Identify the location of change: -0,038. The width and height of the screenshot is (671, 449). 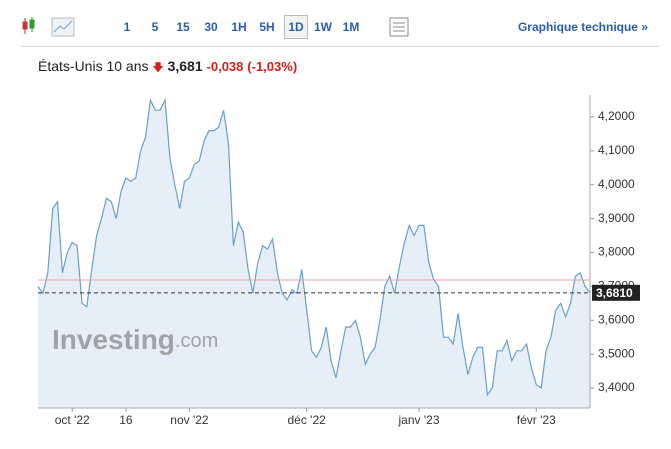
(225, 66).